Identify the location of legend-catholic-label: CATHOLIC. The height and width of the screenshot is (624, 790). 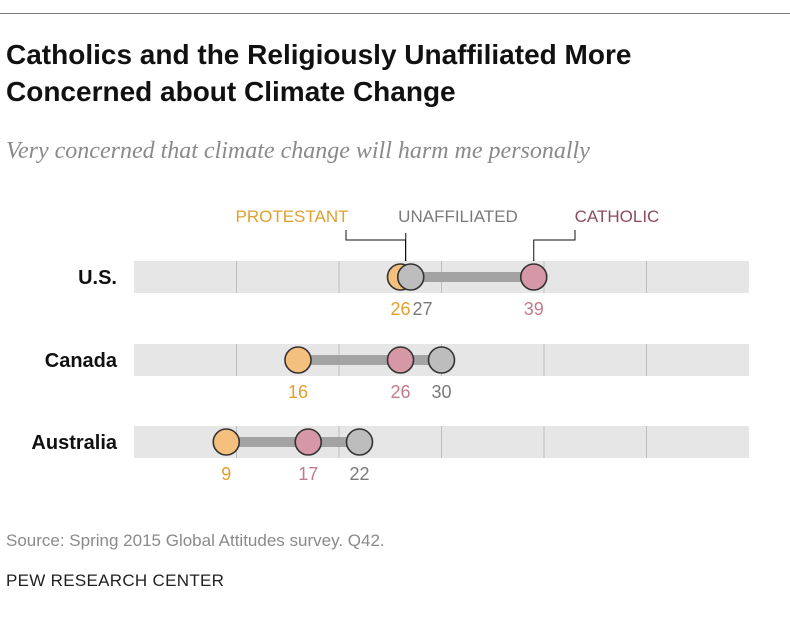
(617, 216).